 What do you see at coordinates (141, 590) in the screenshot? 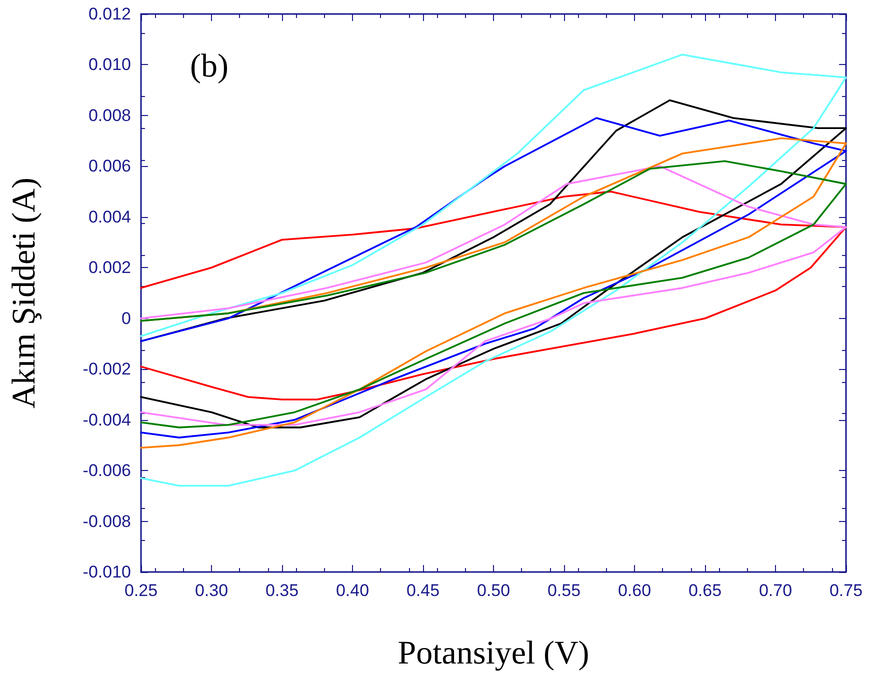
I see `x-tick-label: 0.25` at bounding box center [141, 590].